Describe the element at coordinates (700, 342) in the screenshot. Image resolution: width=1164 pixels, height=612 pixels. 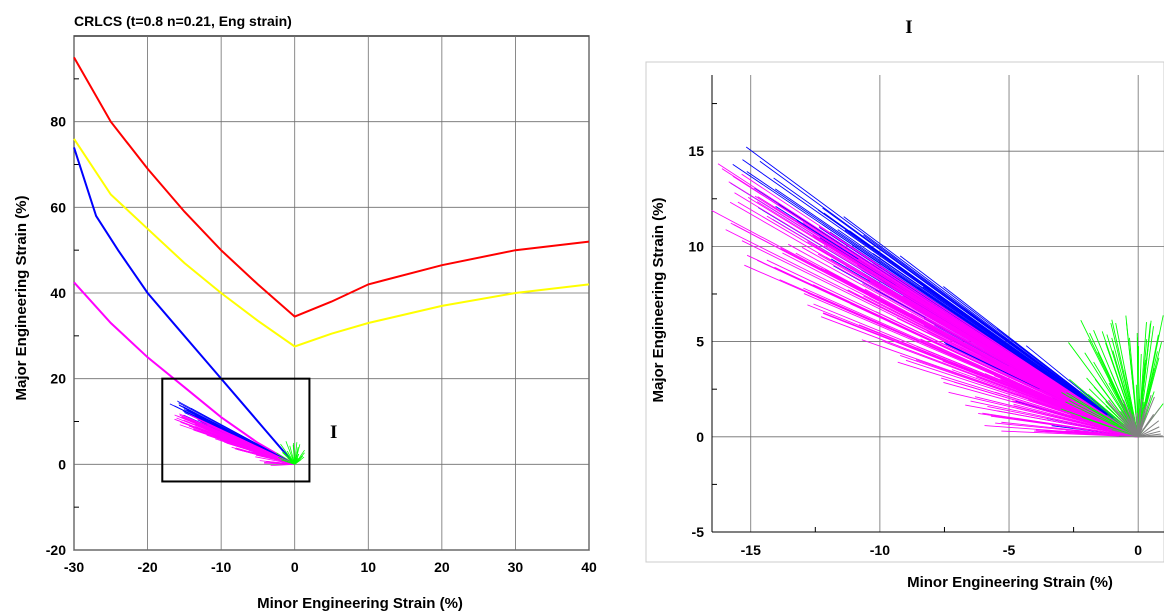
I see `right-y-tick: 5` at that location.